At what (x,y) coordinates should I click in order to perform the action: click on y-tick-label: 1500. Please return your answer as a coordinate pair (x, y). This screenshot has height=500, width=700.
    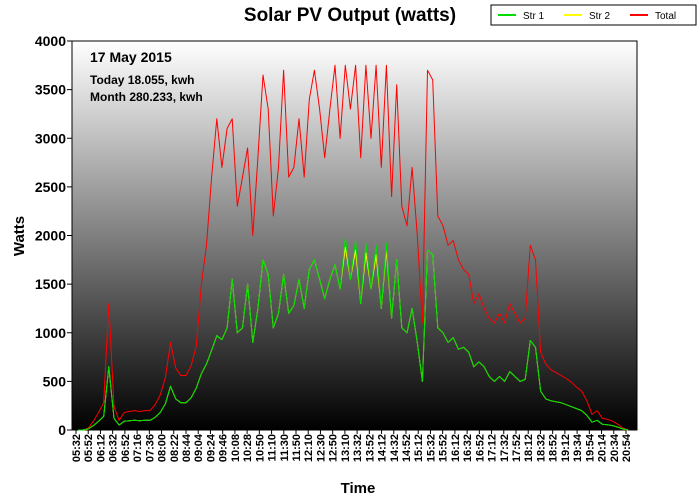
    Looking at the image, I should click on (50, 284).